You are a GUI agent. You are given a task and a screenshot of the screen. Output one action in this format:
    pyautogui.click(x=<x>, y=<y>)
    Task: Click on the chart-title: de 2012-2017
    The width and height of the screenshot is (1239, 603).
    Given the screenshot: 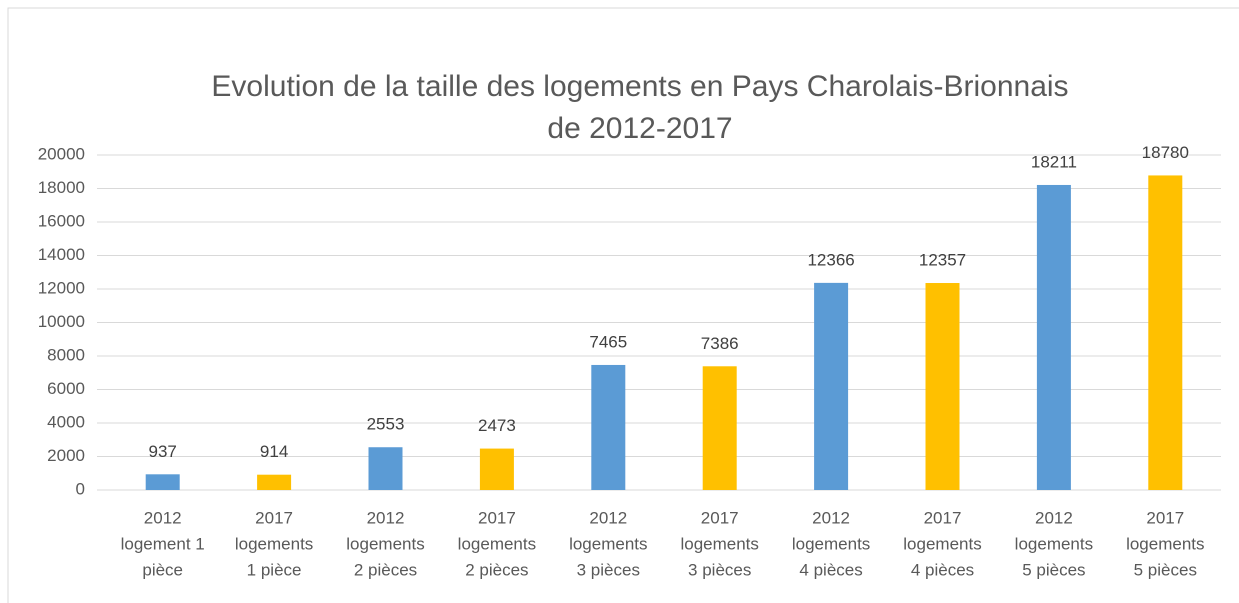 What is the action you would take?
    pyautogui.click(x=639, y=128)
    